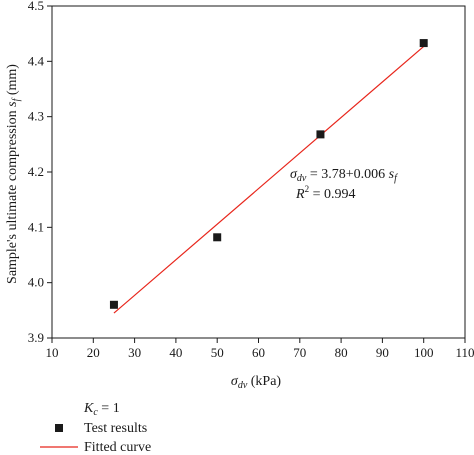  Describe the element at coordinates (36, 6) in the screenshot. I see `y-tick-label: 4.5` at that location.